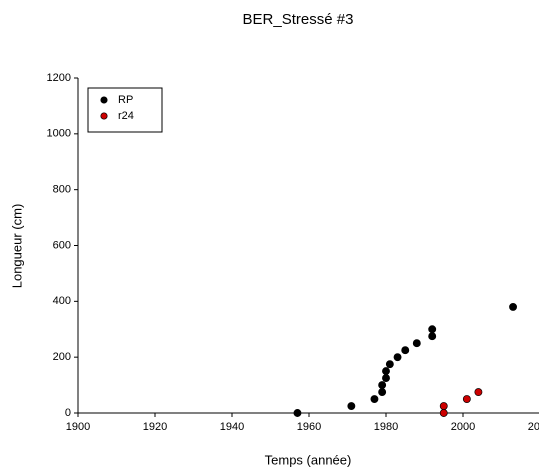 This screenshot has width=539, height=470. I want to click on y-tick-label: 0, so click(68, 413).